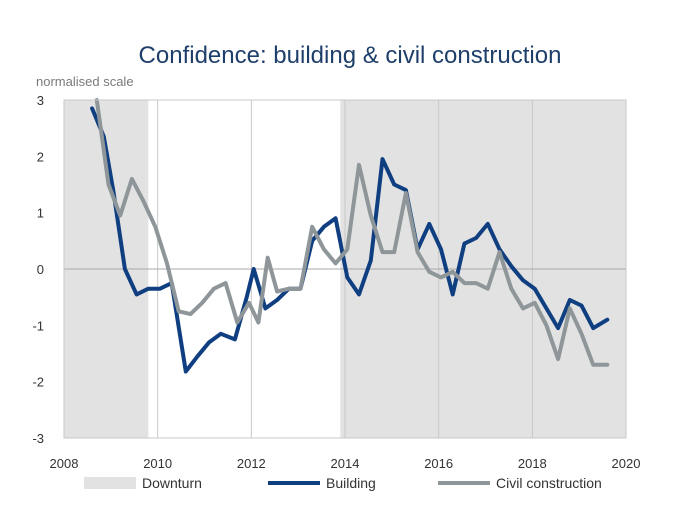  What do you see at coordinates (85, 81) in the screenshot?
I see `y-axis-unit-label: normalised scale` at bounding box center [85, 81].